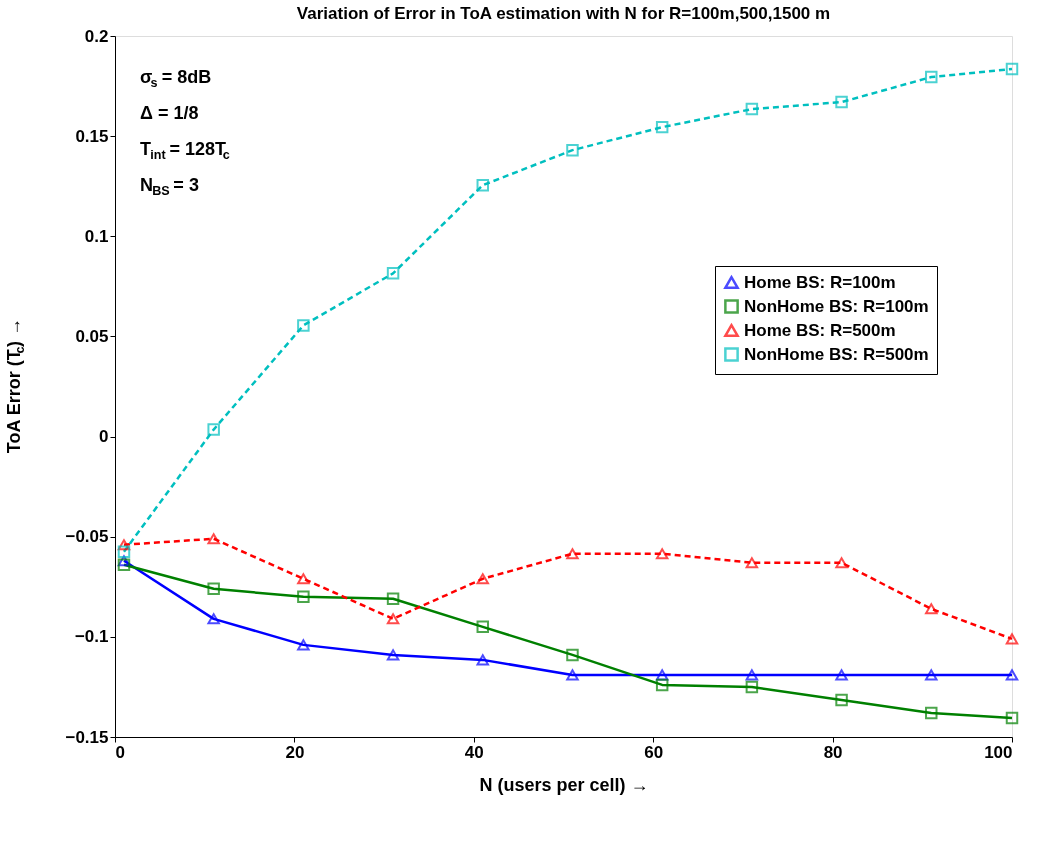  Describe the element at coordinates (654, 752) in the screenshot. I see `x-tick-label: 60` at that location.